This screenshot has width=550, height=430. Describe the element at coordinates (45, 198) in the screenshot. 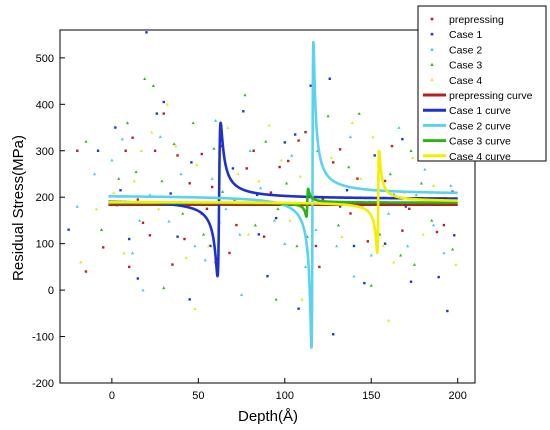

I see `y-tick-label: 200` at that location.